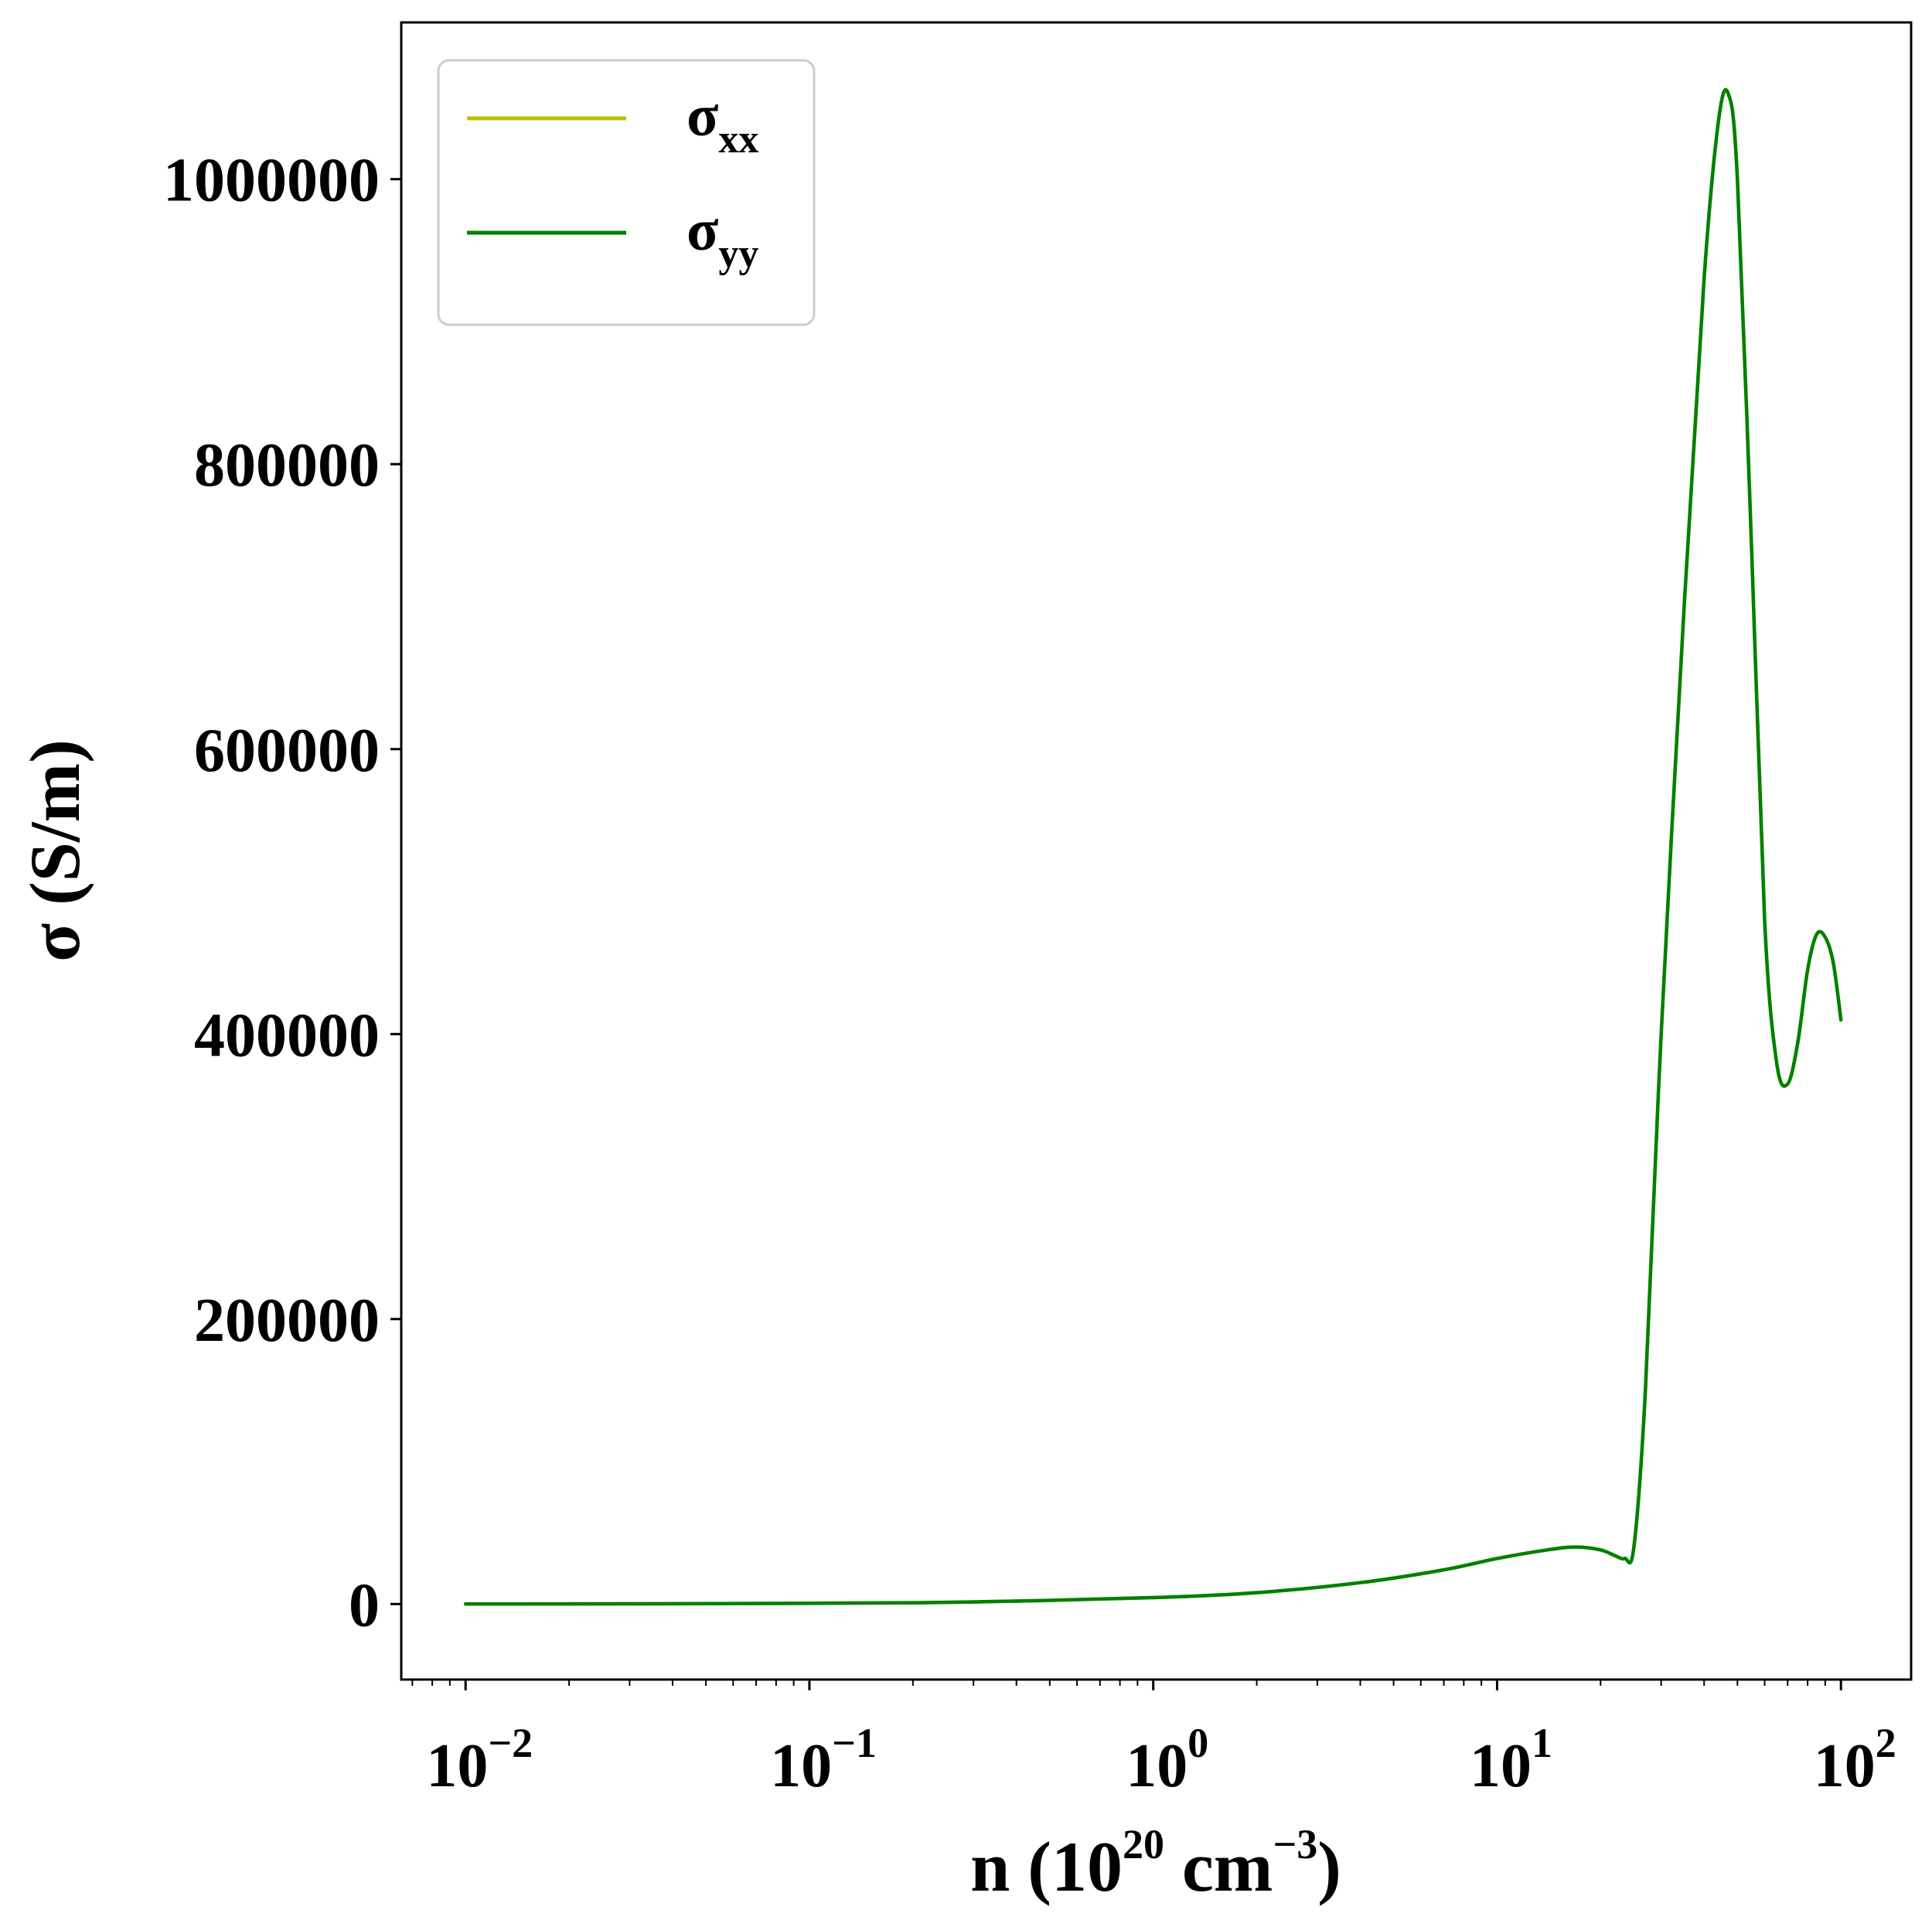 The height and width of the screenshot is (1927, 1932). I want to click on y-tick-label: 800000, so click(287, 465).